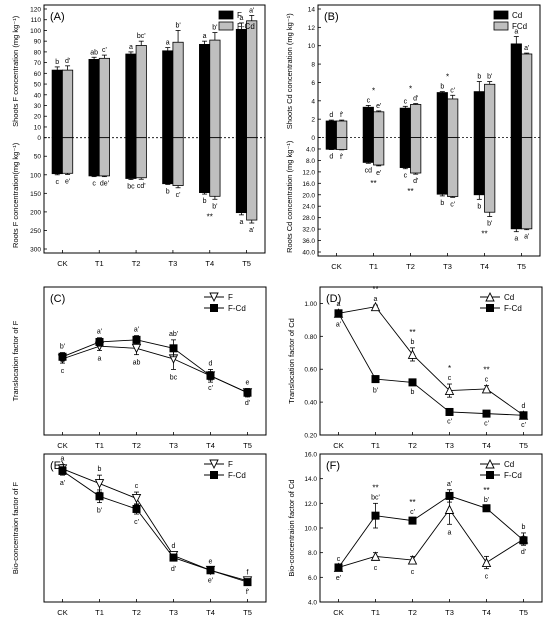 This screenshot has height=622, width=550. I want to click on x-tick-label: T2, so click(136, 263).